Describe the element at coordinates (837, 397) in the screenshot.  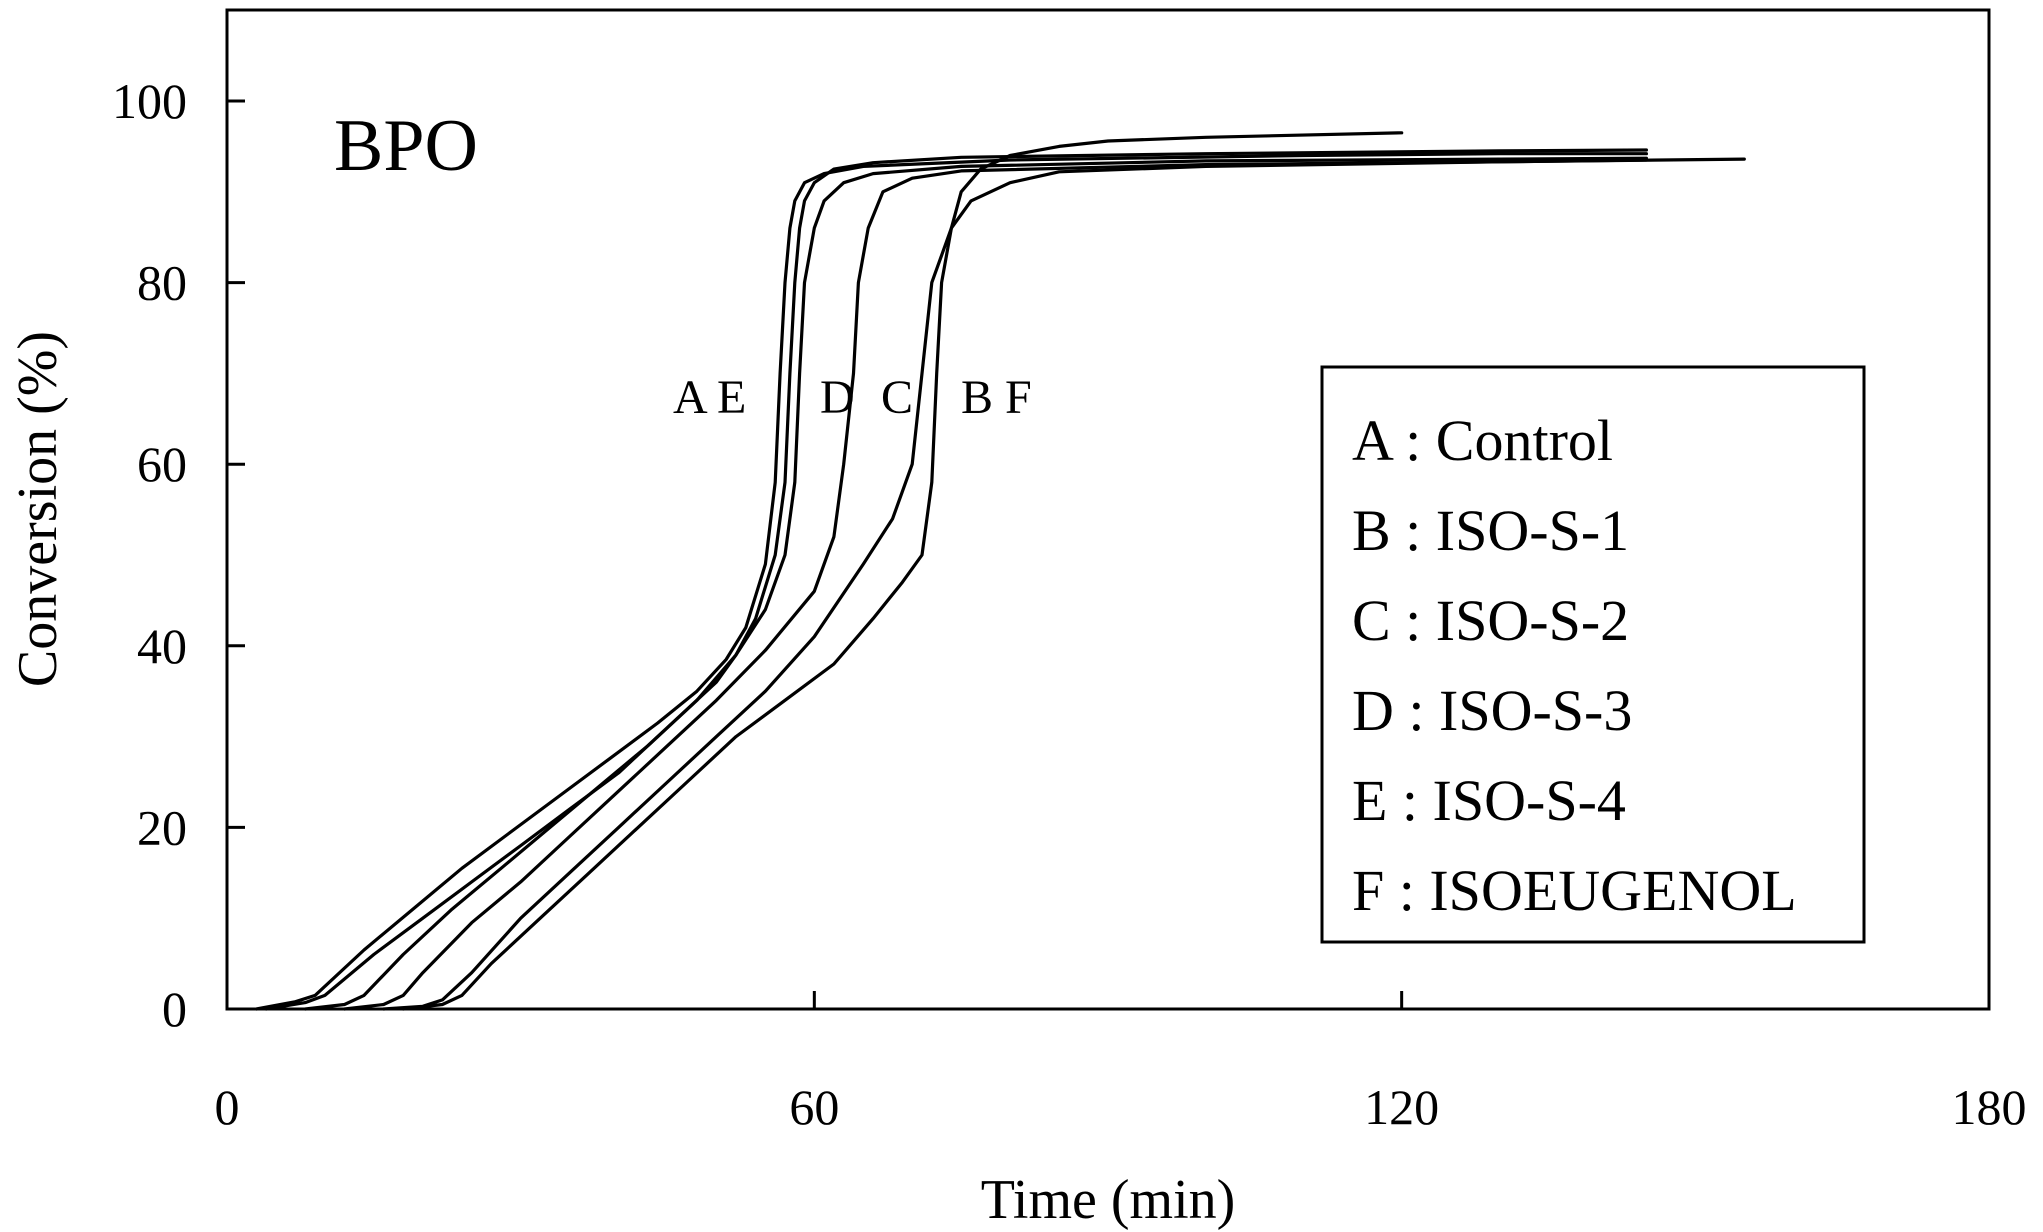
I see `curve-label-d: D` at that location.